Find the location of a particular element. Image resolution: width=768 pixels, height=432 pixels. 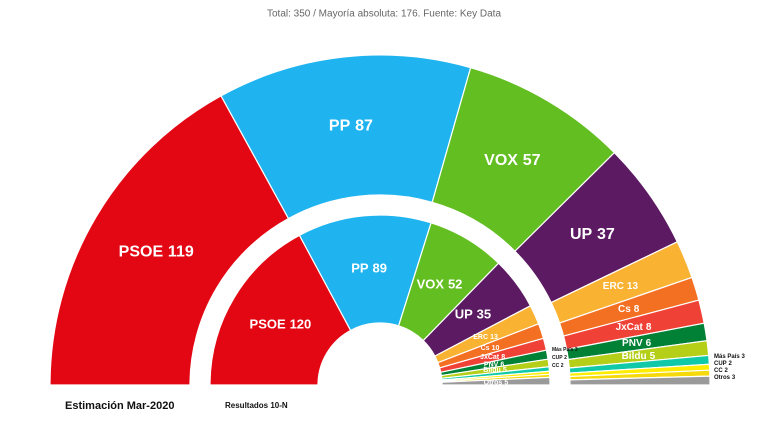

segment-label: UP 37 is located at coordinates (592, 234).